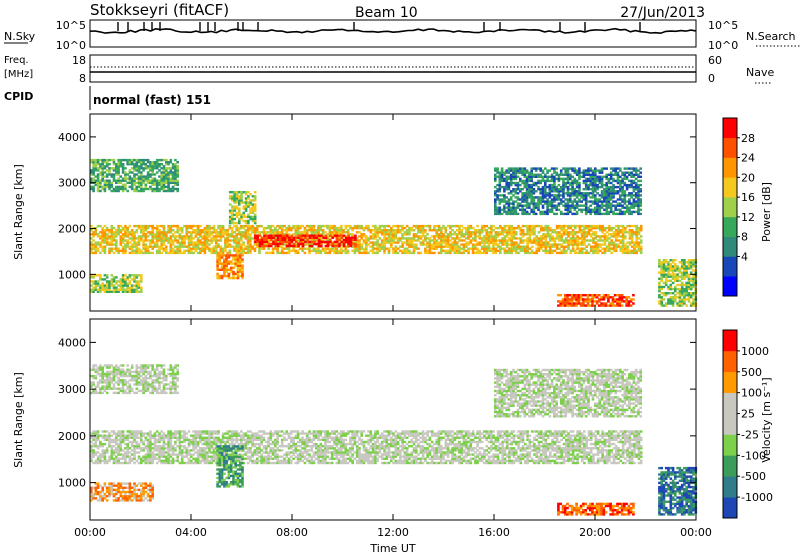 The height and width of the screenshot is (554, 800). Describe the element at coordinates (771, 36) in the screenshot. I see `noise-search-label: N.Search` at that location.